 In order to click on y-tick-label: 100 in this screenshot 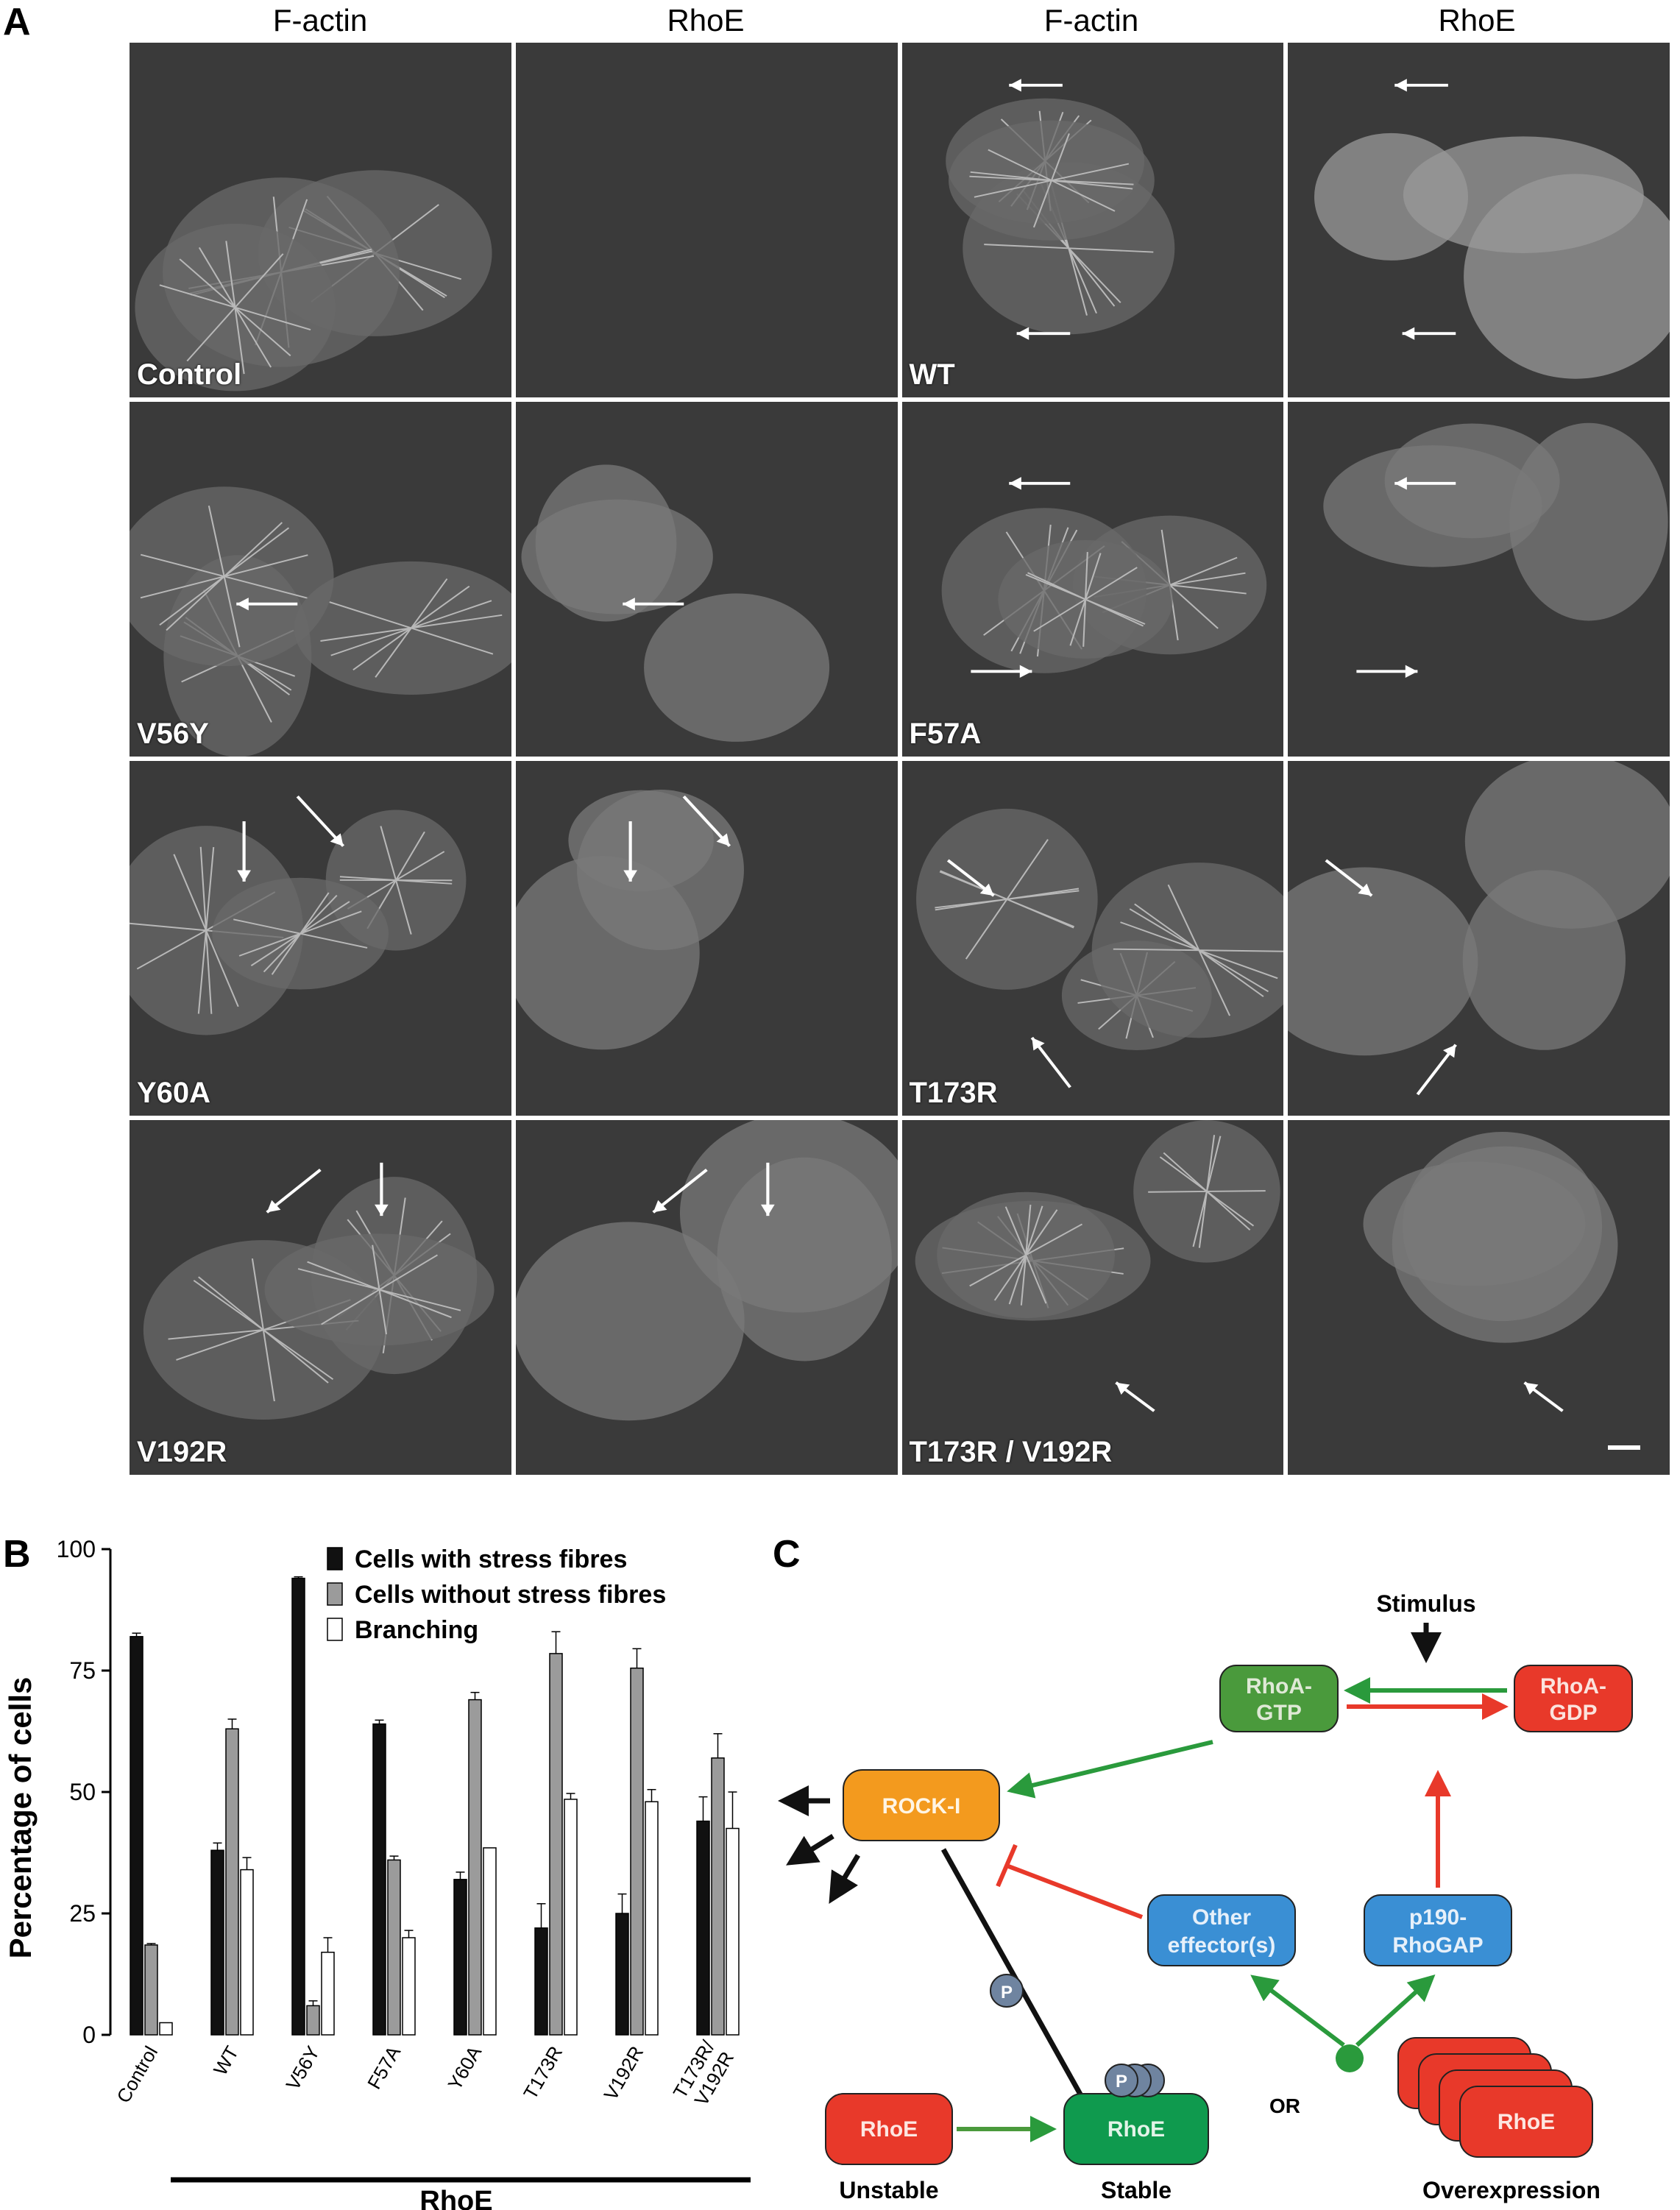, I will do `click(76, 1549)`.